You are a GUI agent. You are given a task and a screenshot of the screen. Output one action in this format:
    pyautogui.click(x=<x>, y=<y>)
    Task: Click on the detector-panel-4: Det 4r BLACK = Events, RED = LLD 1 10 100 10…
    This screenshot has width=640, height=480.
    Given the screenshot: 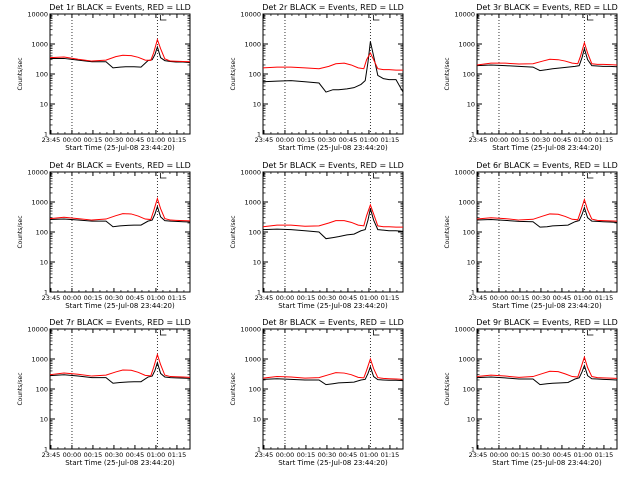 What is the action you would take?
    pyautogui.click(x=104, y=235)
    